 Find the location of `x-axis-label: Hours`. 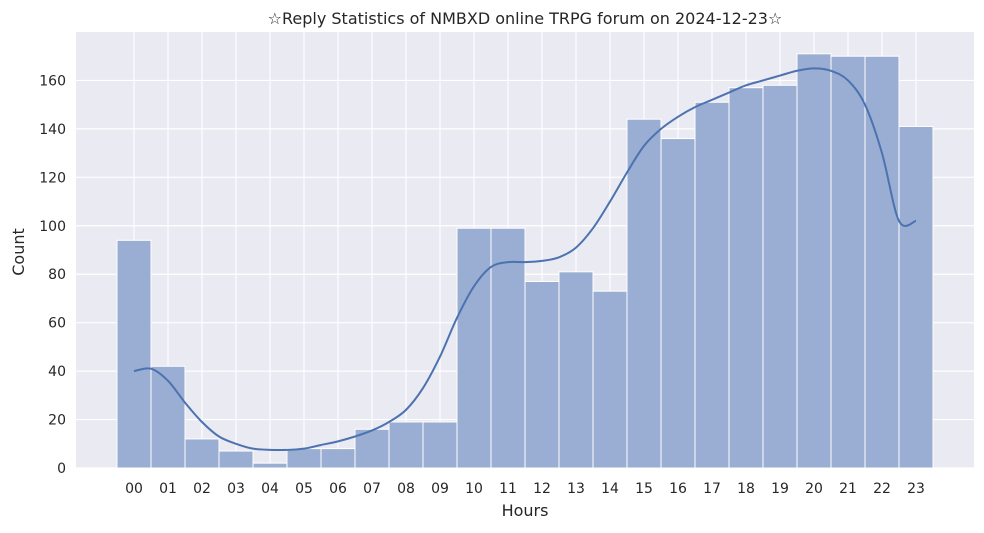

x-axis-label: Hours is located at coordinates (525, 510).